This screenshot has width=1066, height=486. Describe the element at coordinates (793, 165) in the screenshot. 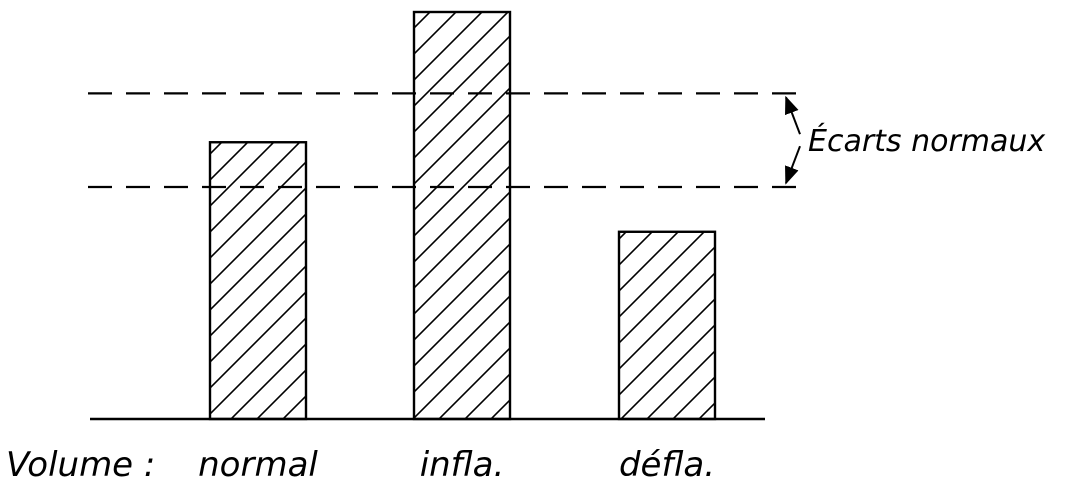

I see `normal-range-arrow-down-icon` at that location.